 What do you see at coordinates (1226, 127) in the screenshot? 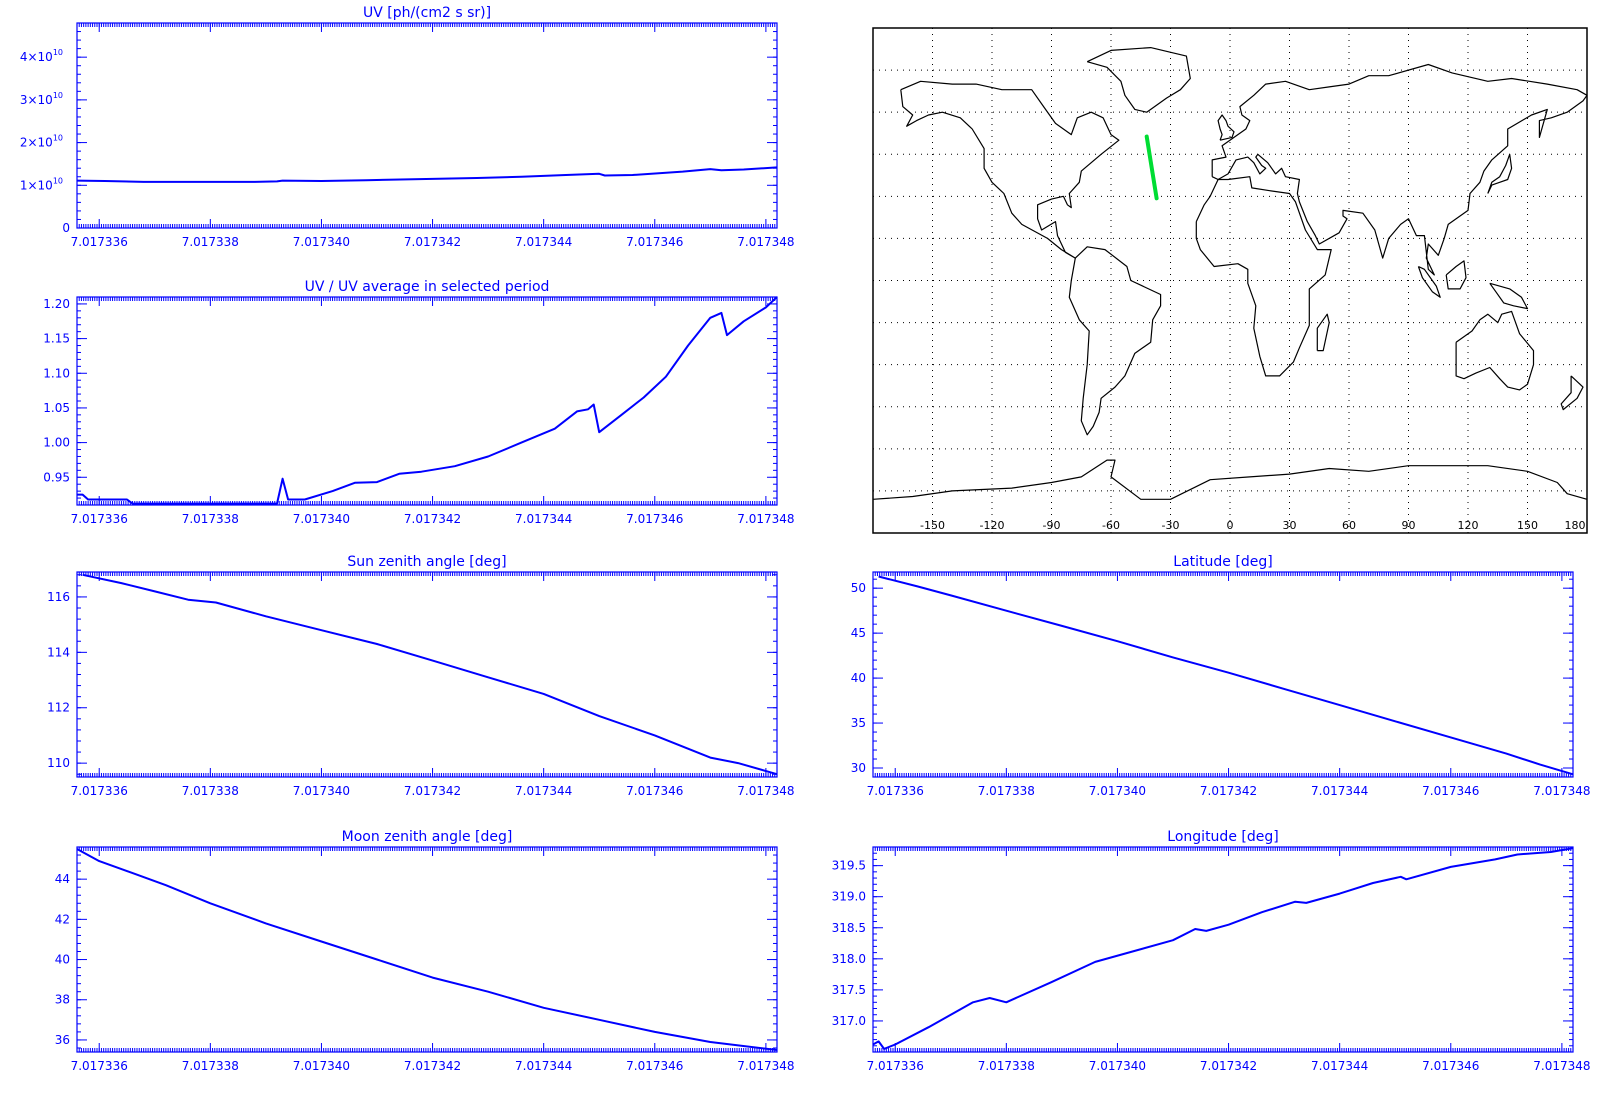
I see `britain-coastline` at bounding box center [1226, 127].